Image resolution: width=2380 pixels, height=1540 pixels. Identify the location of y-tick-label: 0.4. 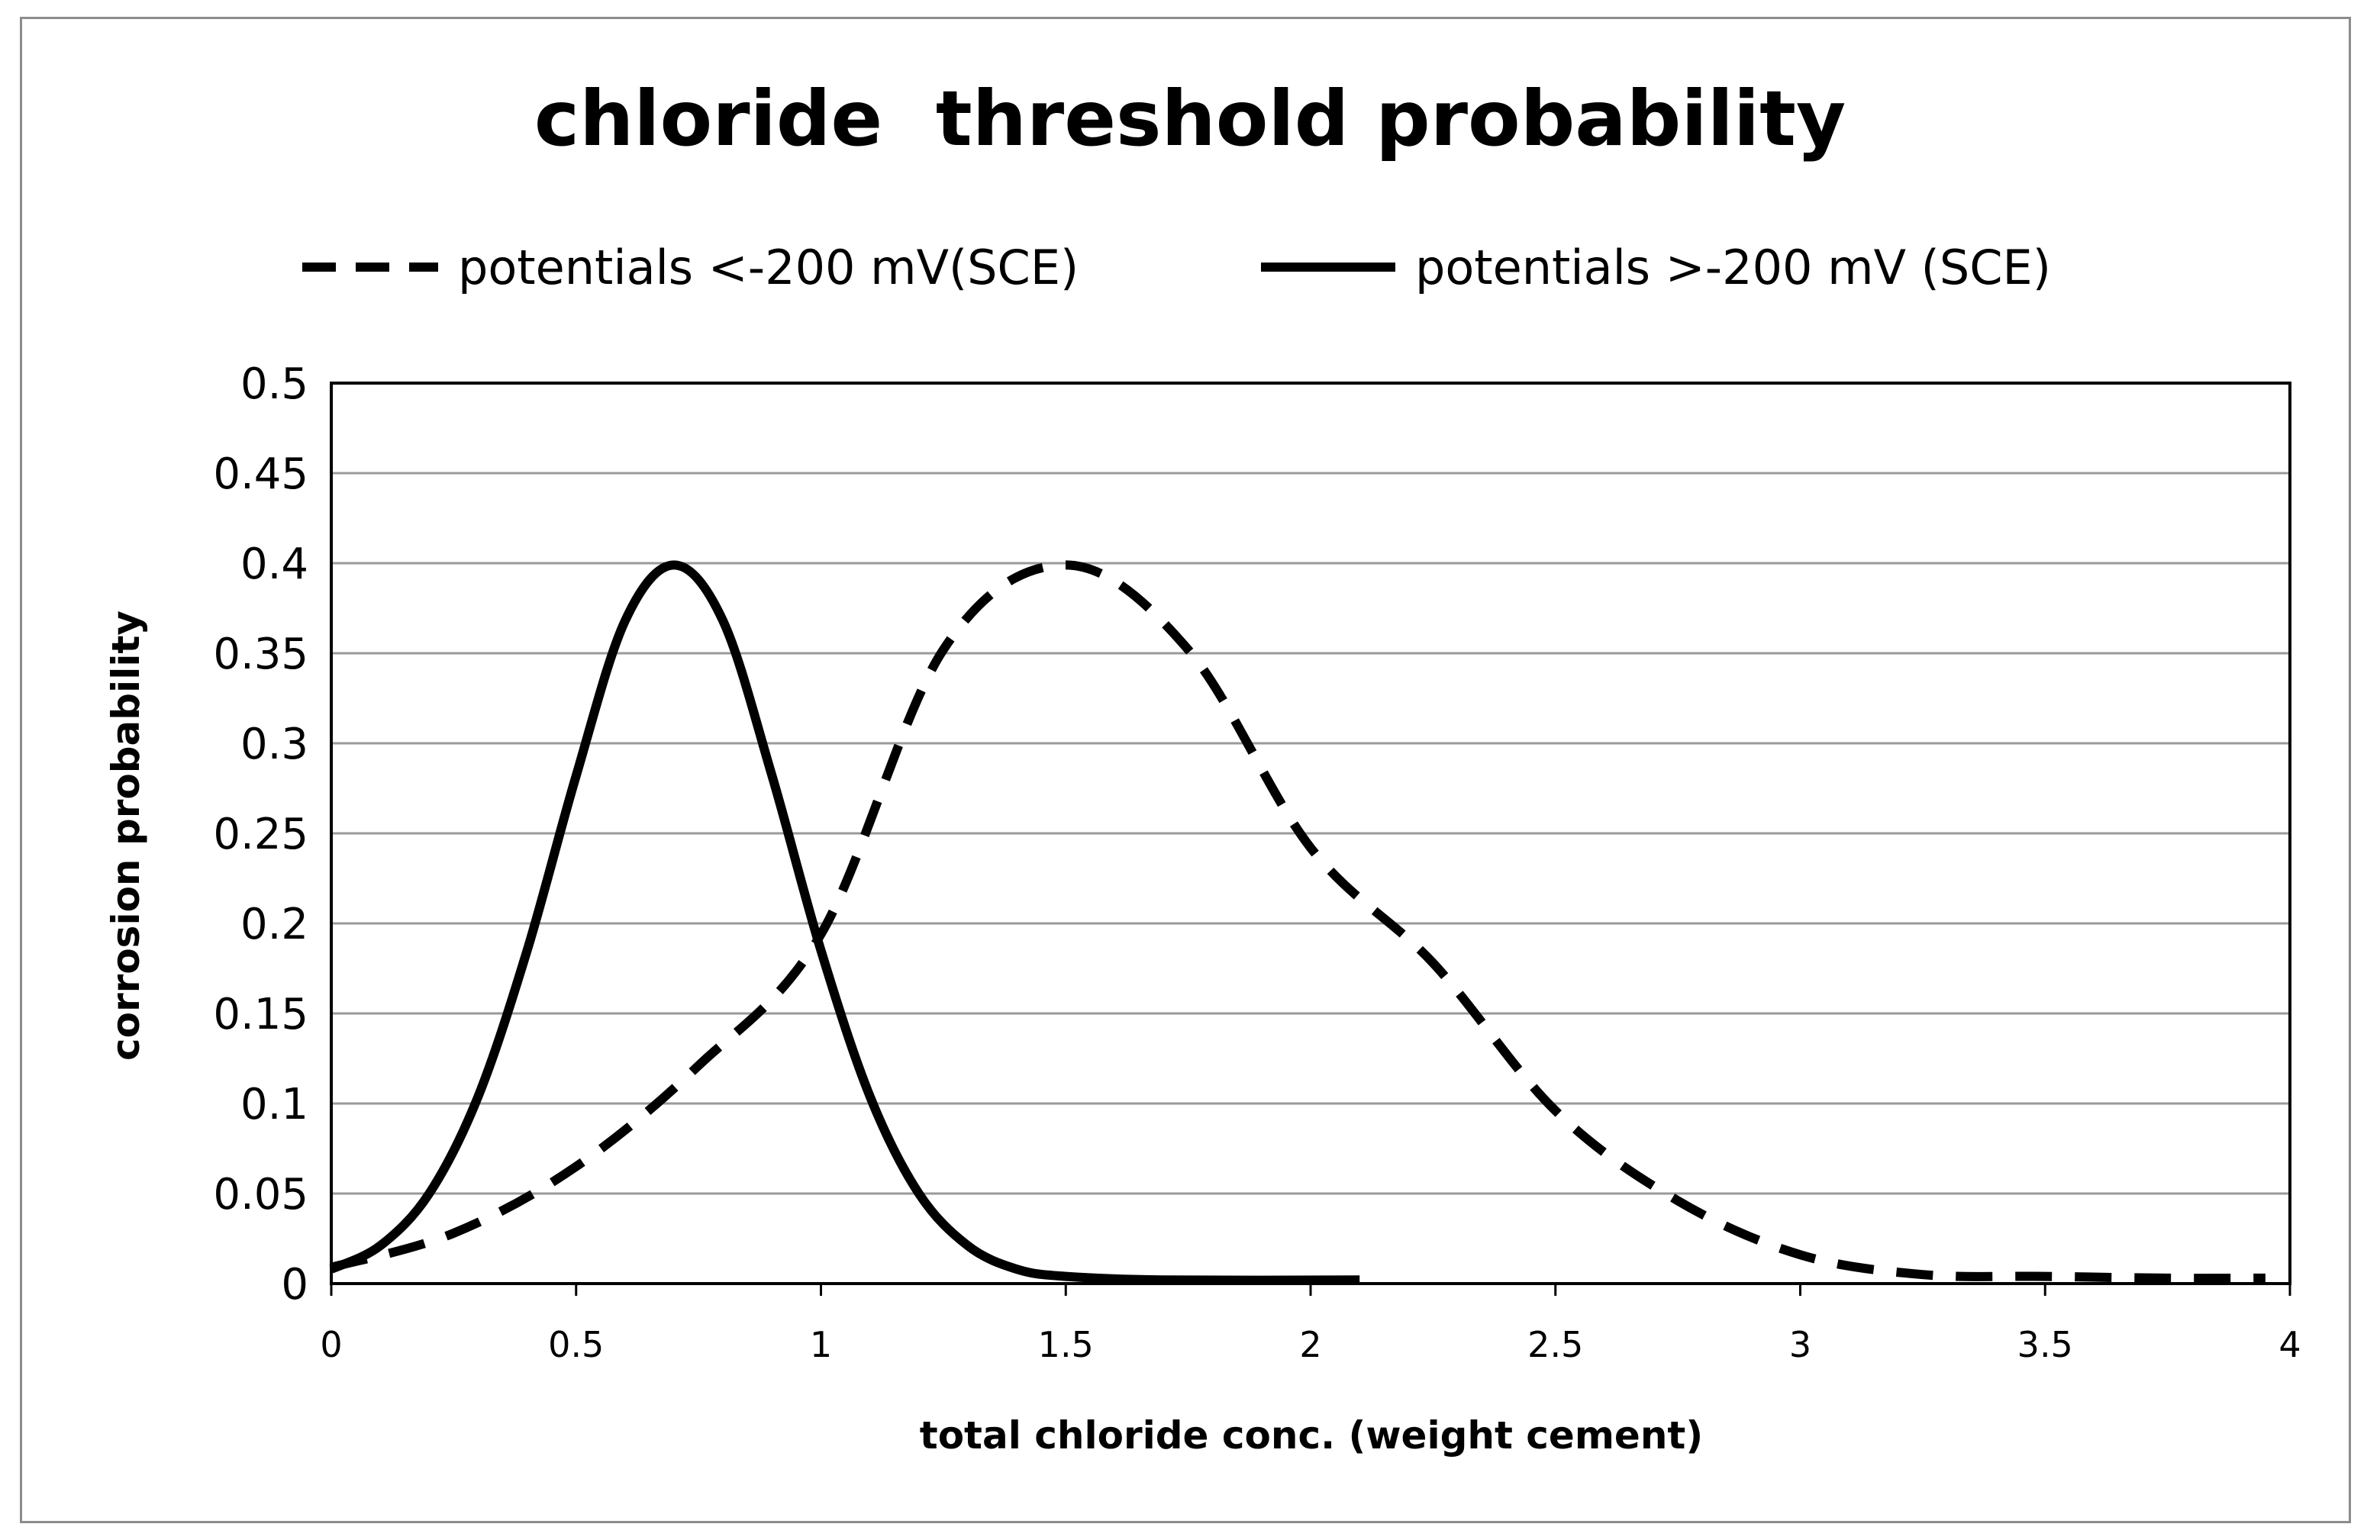
(274, 564).